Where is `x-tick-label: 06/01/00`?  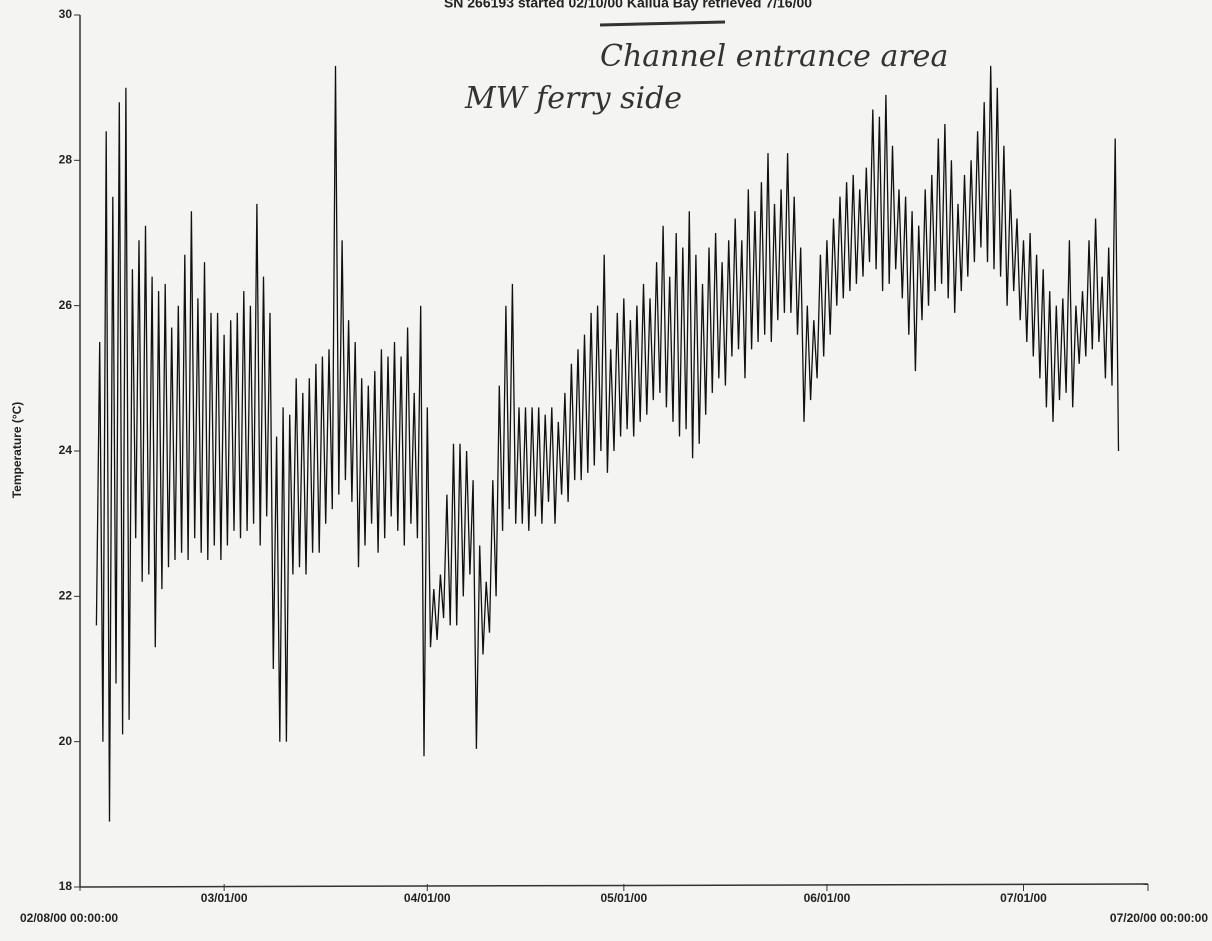
x-tick-label: 06/01/00 is located at coordinates (827, 898).